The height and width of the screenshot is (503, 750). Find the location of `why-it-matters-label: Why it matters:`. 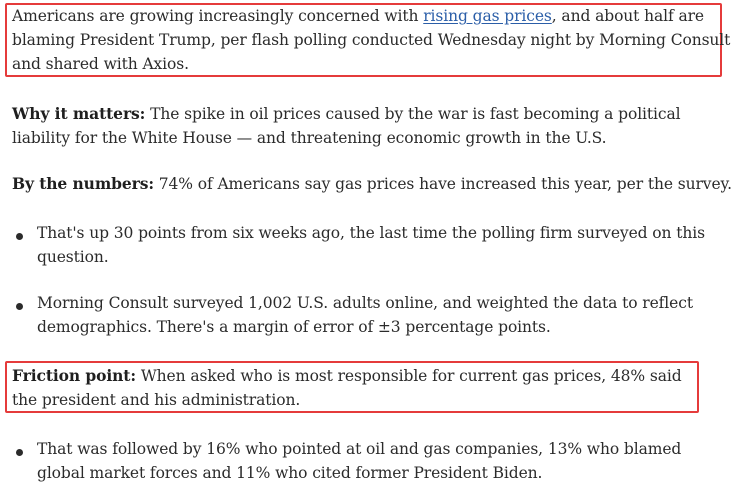

why-it-matters-label: Why it matters: is located at coordinates (79, 113).